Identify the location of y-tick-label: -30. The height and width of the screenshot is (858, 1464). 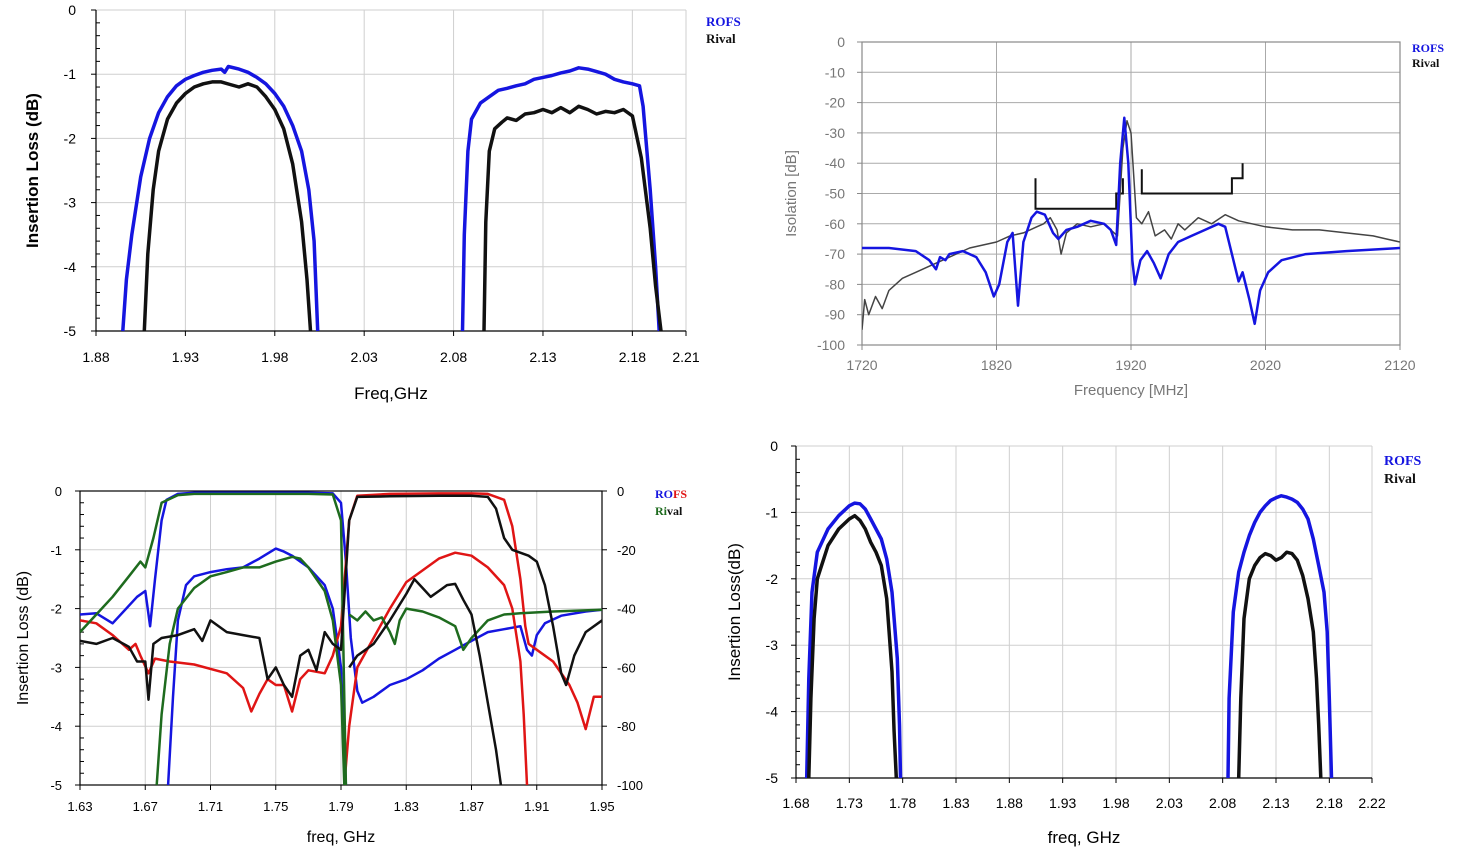
(835, 133).